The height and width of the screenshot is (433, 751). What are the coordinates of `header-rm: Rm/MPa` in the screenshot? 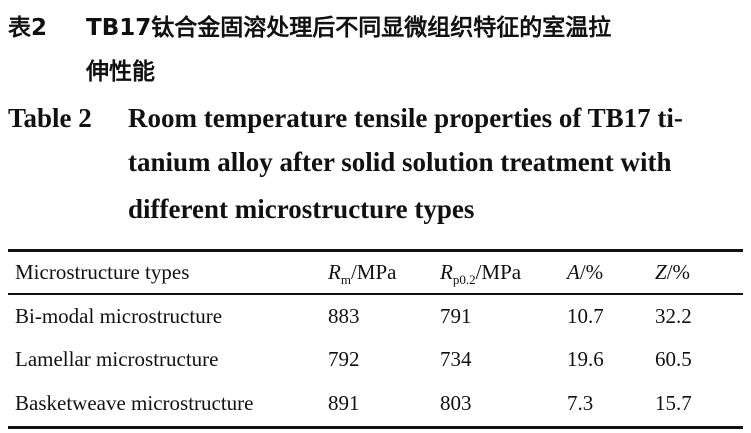 It's located at (362, 273).